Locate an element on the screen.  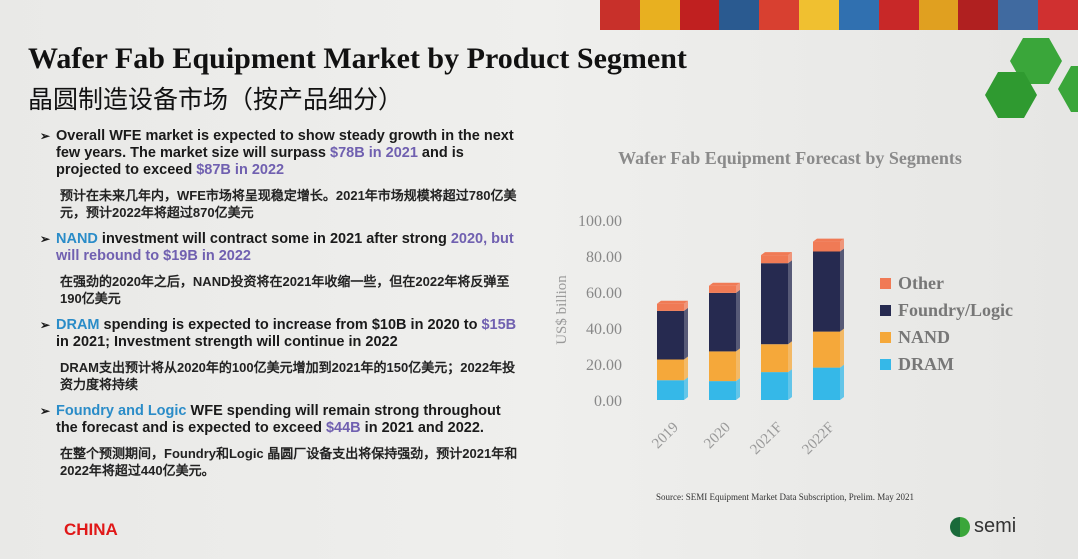
semi-logo: semi is located at coordinates (983, 526).